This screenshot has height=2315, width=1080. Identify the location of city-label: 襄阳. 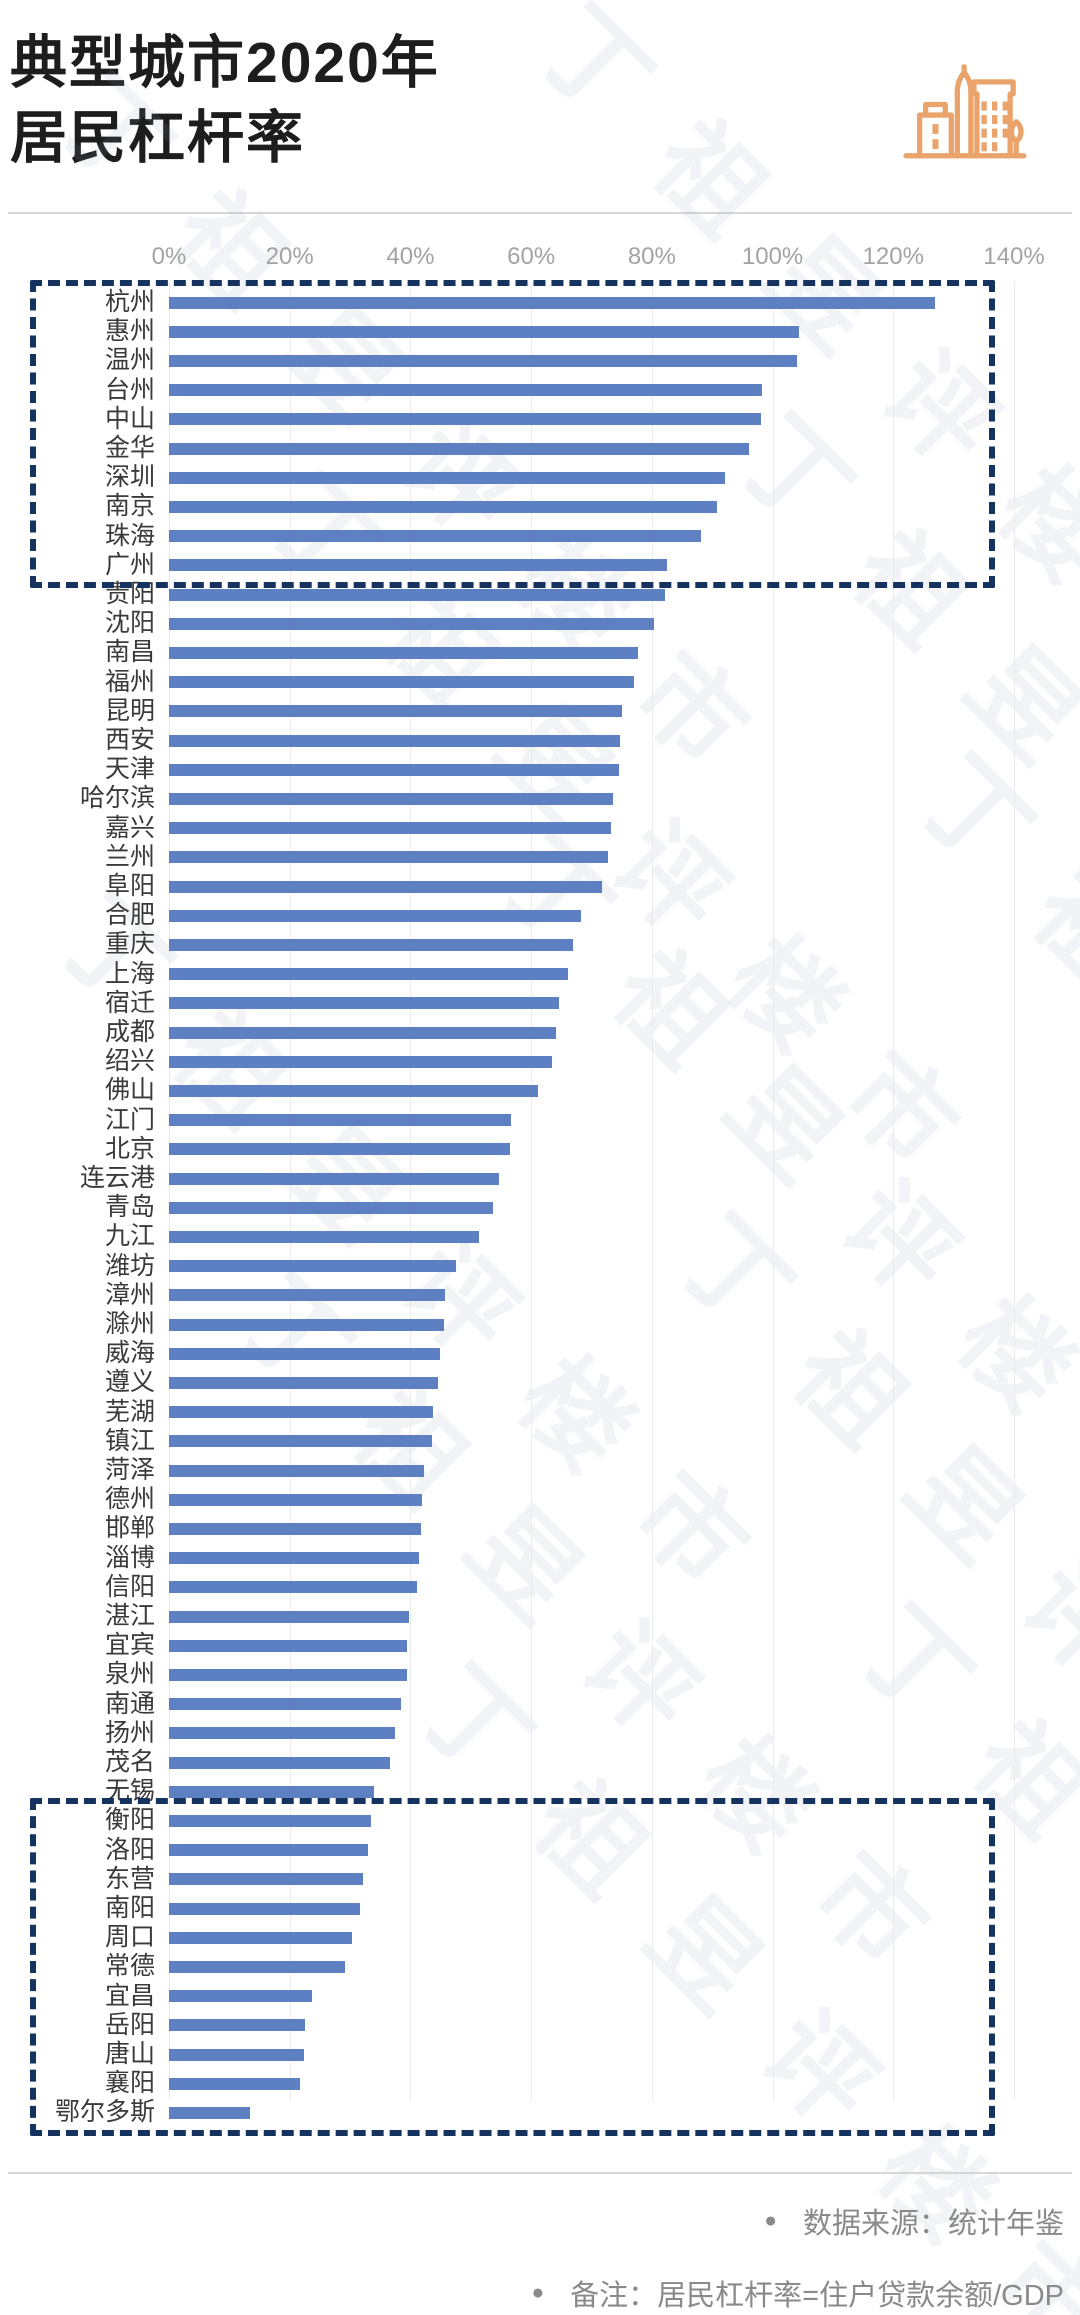
(129, 2083).